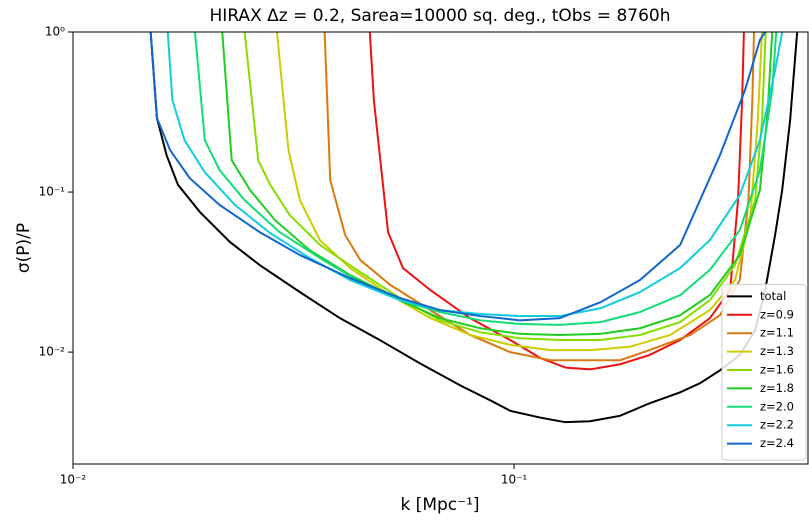 The height and width of the screenshot is (520, 809). Describe the element at coordinates (439, 505) in the screenshot. I see `x-axis-label: k [Mpc⁻¹]` at that location.